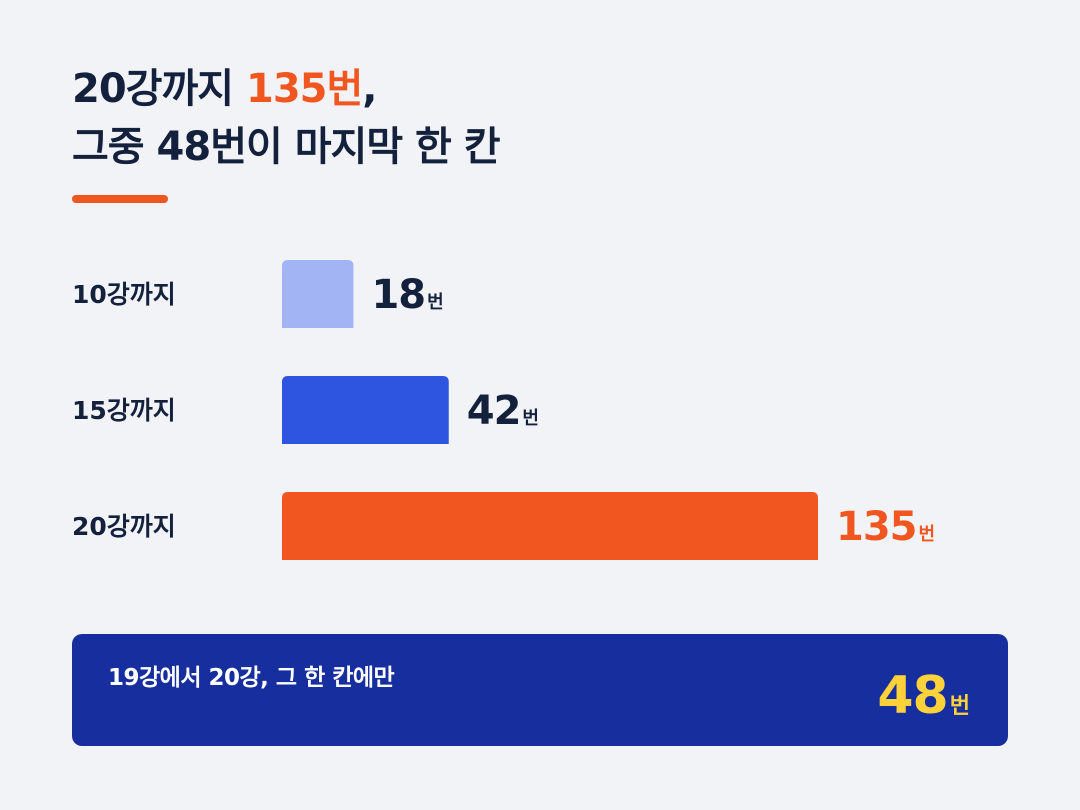 This screenshot has height=810, width=1080. Describe the element at coordinates (120, 199) in the screenshot. I see `title-underline` at that location.